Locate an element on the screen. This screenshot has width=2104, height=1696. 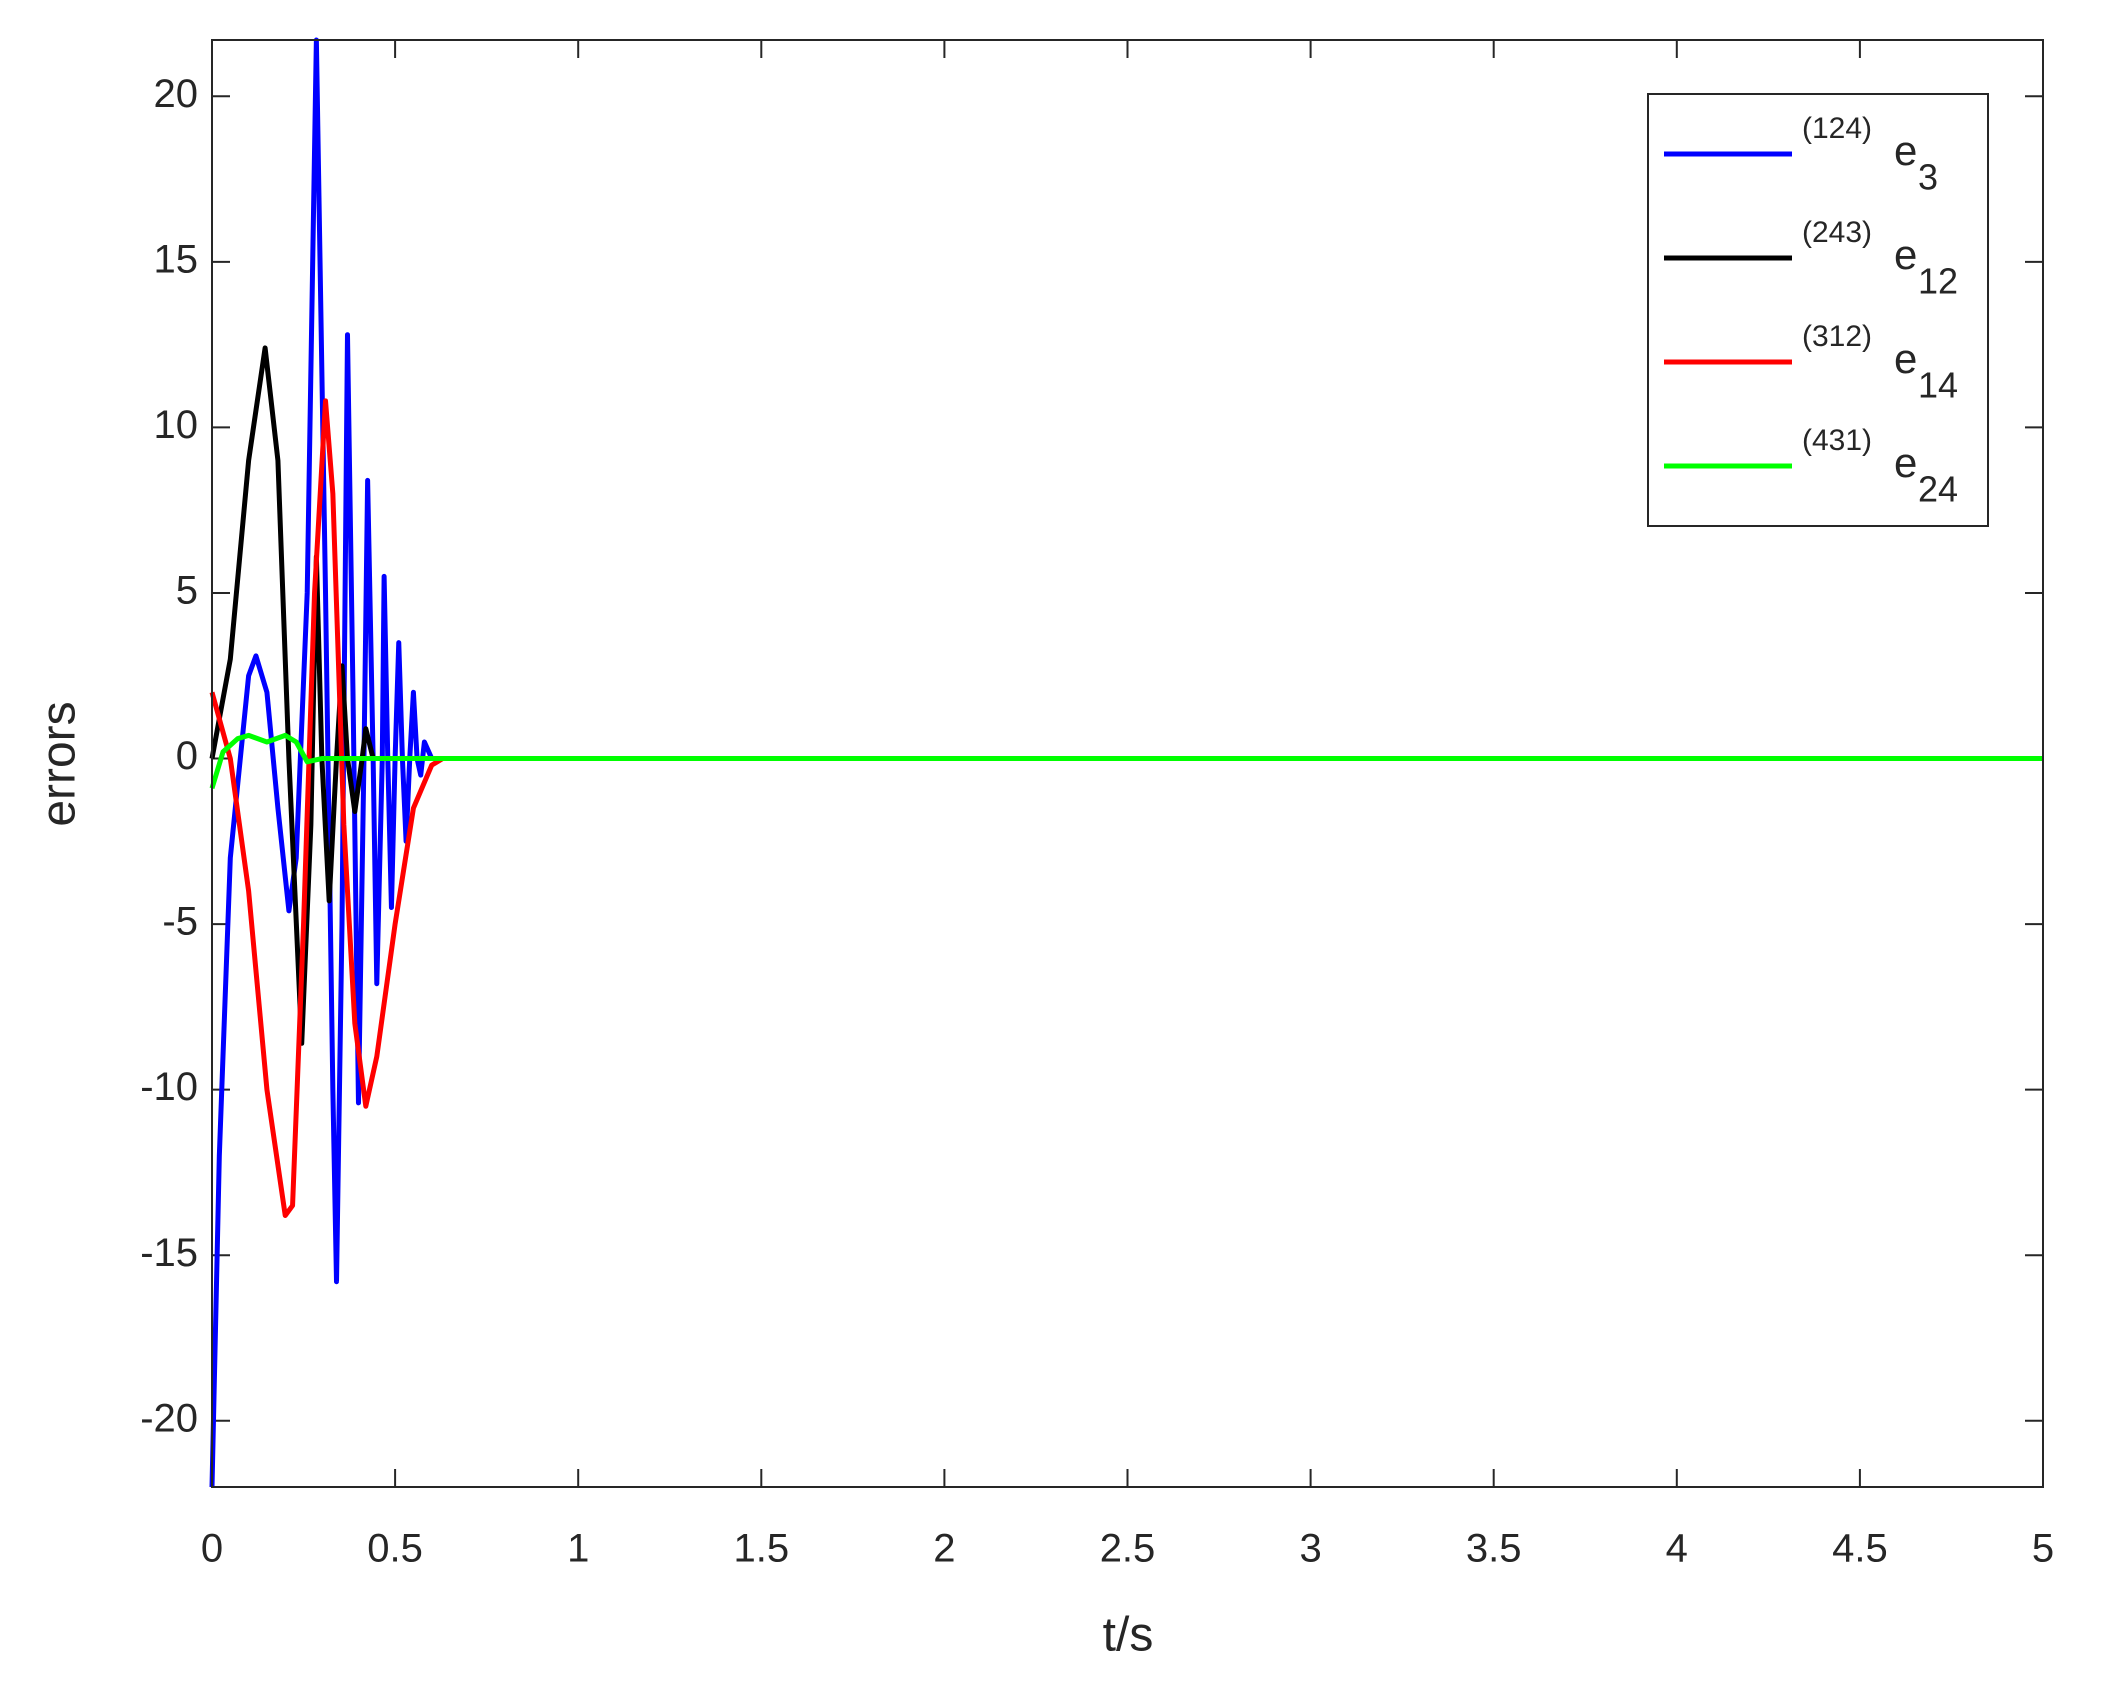
y-tick-label: 20 is located at coordinates (176, 94).